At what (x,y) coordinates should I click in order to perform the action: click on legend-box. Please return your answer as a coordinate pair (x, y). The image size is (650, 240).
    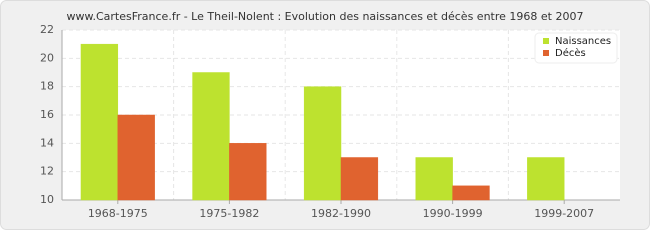
    Looking at the image, I should click on (576, 48).